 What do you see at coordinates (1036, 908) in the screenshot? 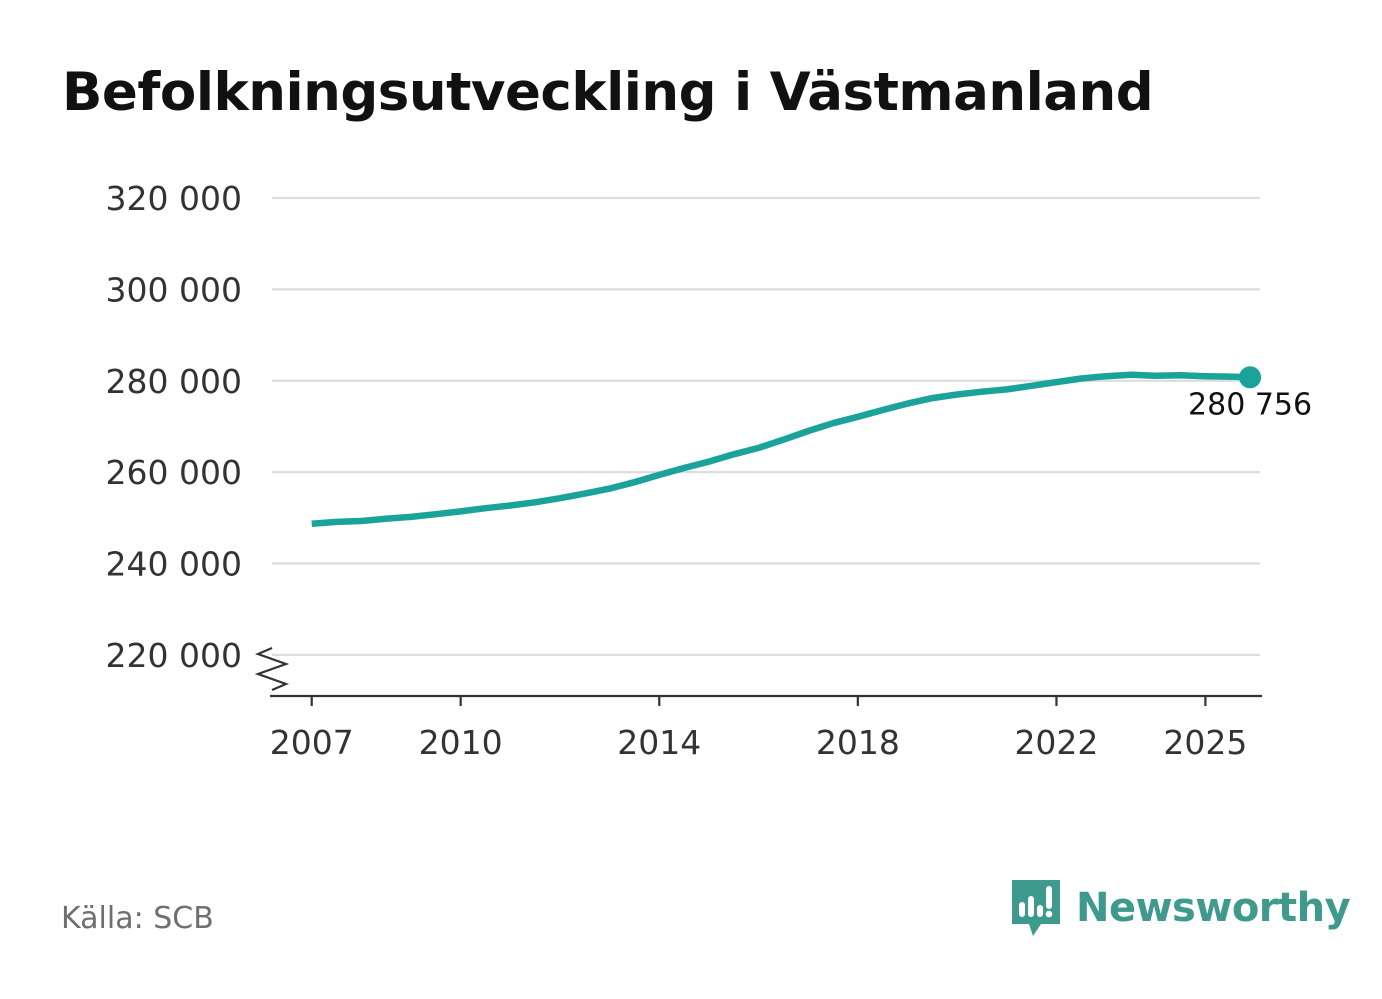
I see `newsworthy-logo-icon` at bounding box center [1036, 908].